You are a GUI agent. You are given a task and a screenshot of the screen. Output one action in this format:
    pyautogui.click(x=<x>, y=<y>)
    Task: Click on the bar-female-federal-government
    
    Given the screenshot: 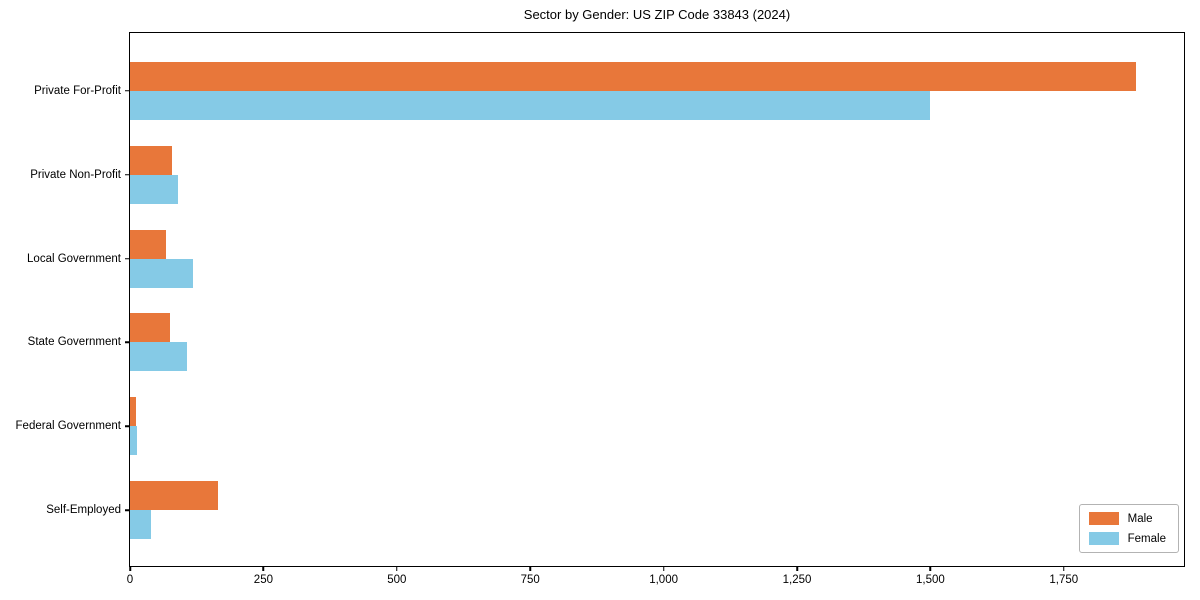 What is the action you would take?
    pyautogui.click(x=133, y=441)
    